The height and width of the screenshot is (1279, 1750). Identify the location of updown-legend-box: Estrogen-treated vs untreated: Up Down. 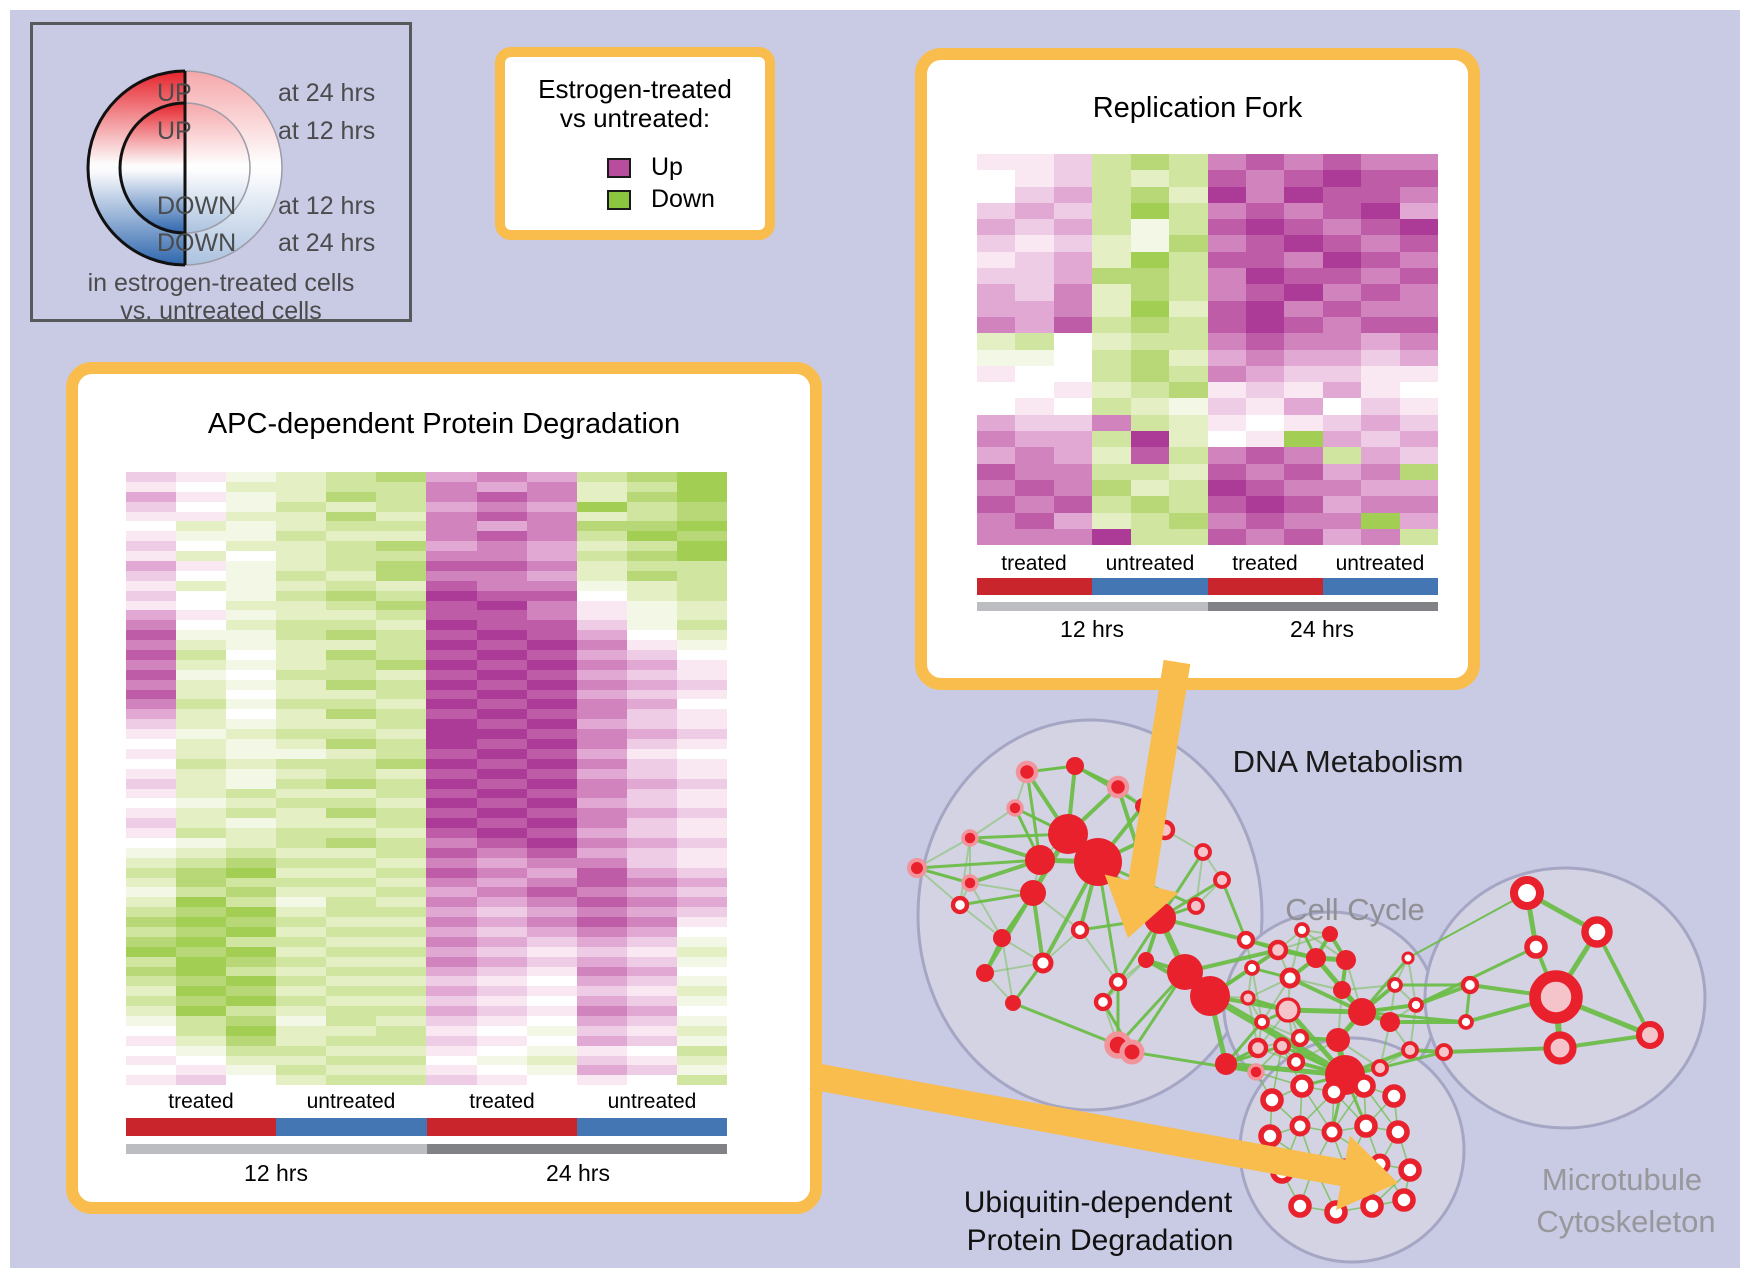
(635, 143).